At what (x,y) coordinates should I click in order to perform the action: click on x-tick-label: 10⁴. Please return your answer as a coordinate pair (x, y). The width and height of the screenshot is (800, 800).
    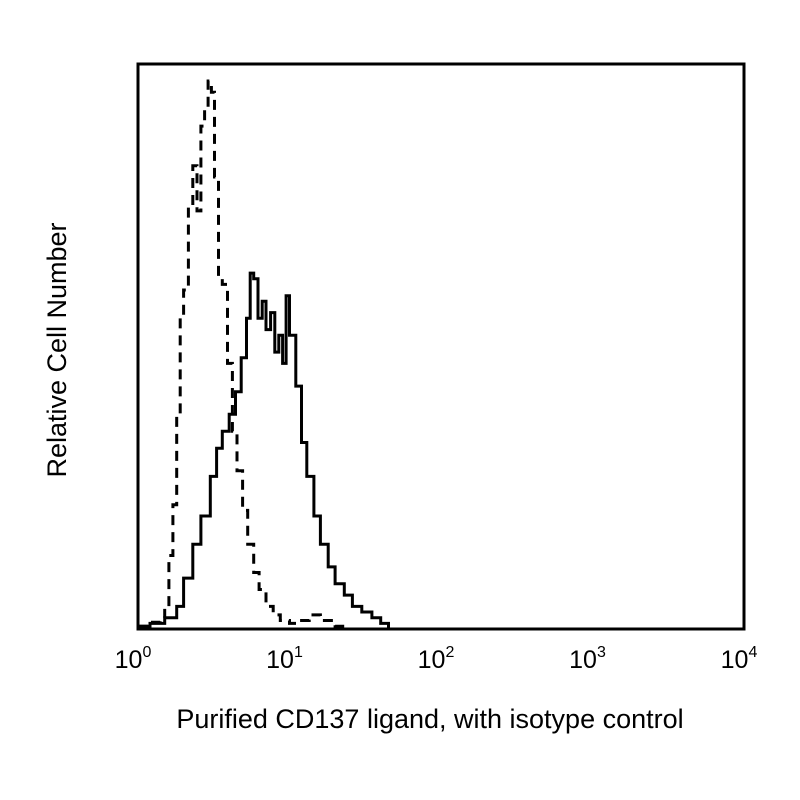
    Looking at the image, I should click on (739, 659).